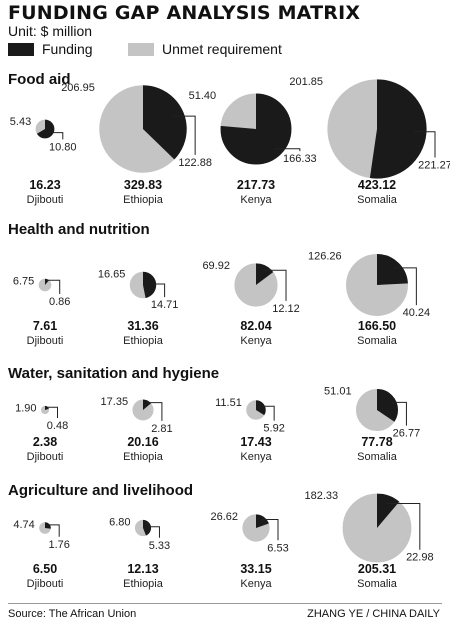 The image size is (450, 624). What do you see at coordinates (255, 442) in the screenshot?
I see `total-value-label: 17.43` at bounding box center [255, 442].